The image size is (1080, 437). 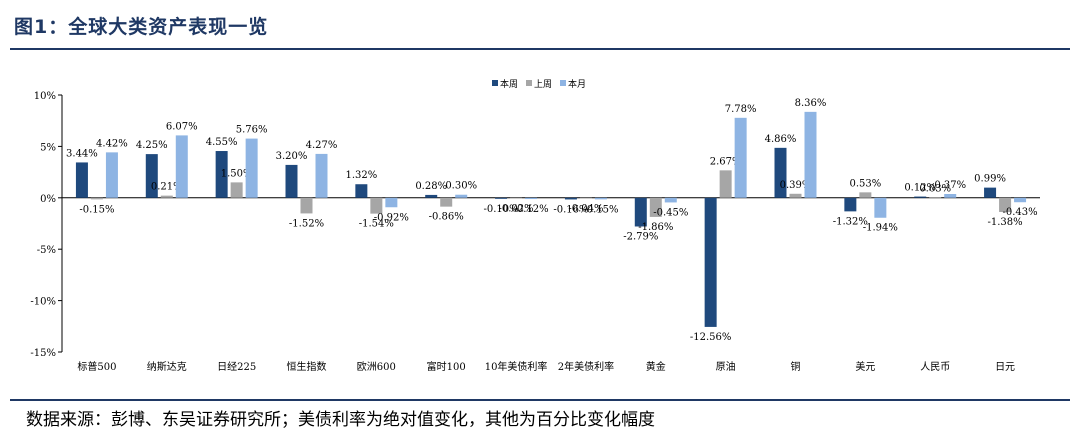 I want to click on data-label: 4.27%, so click(x=322, y=145).